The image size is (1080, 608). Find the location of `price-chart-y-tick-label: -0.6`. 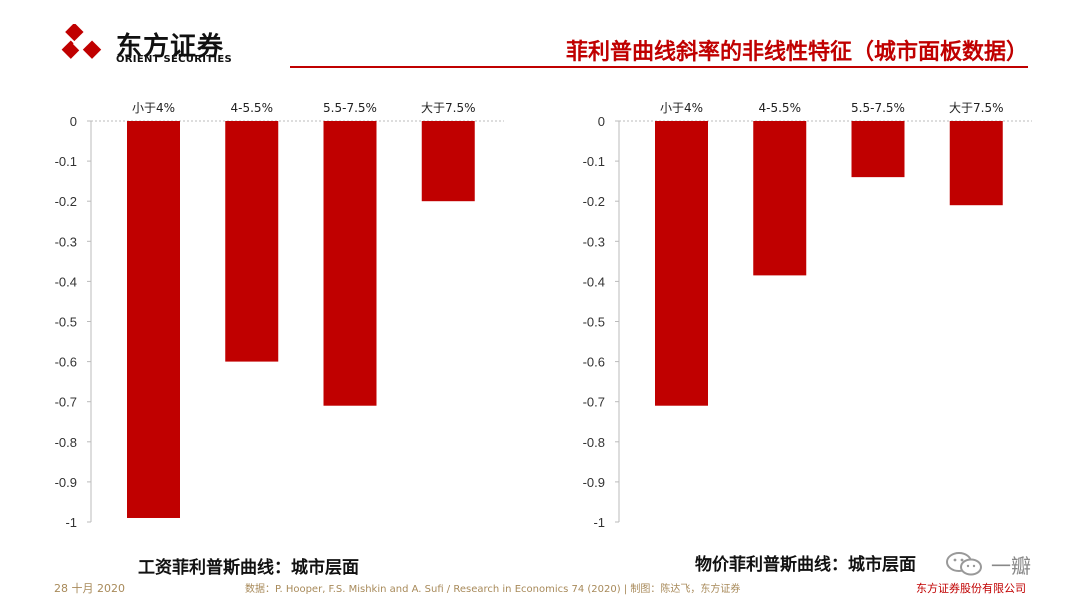

price-chart-y-tick-label: -0.6 is located at coordinates (594, 362).